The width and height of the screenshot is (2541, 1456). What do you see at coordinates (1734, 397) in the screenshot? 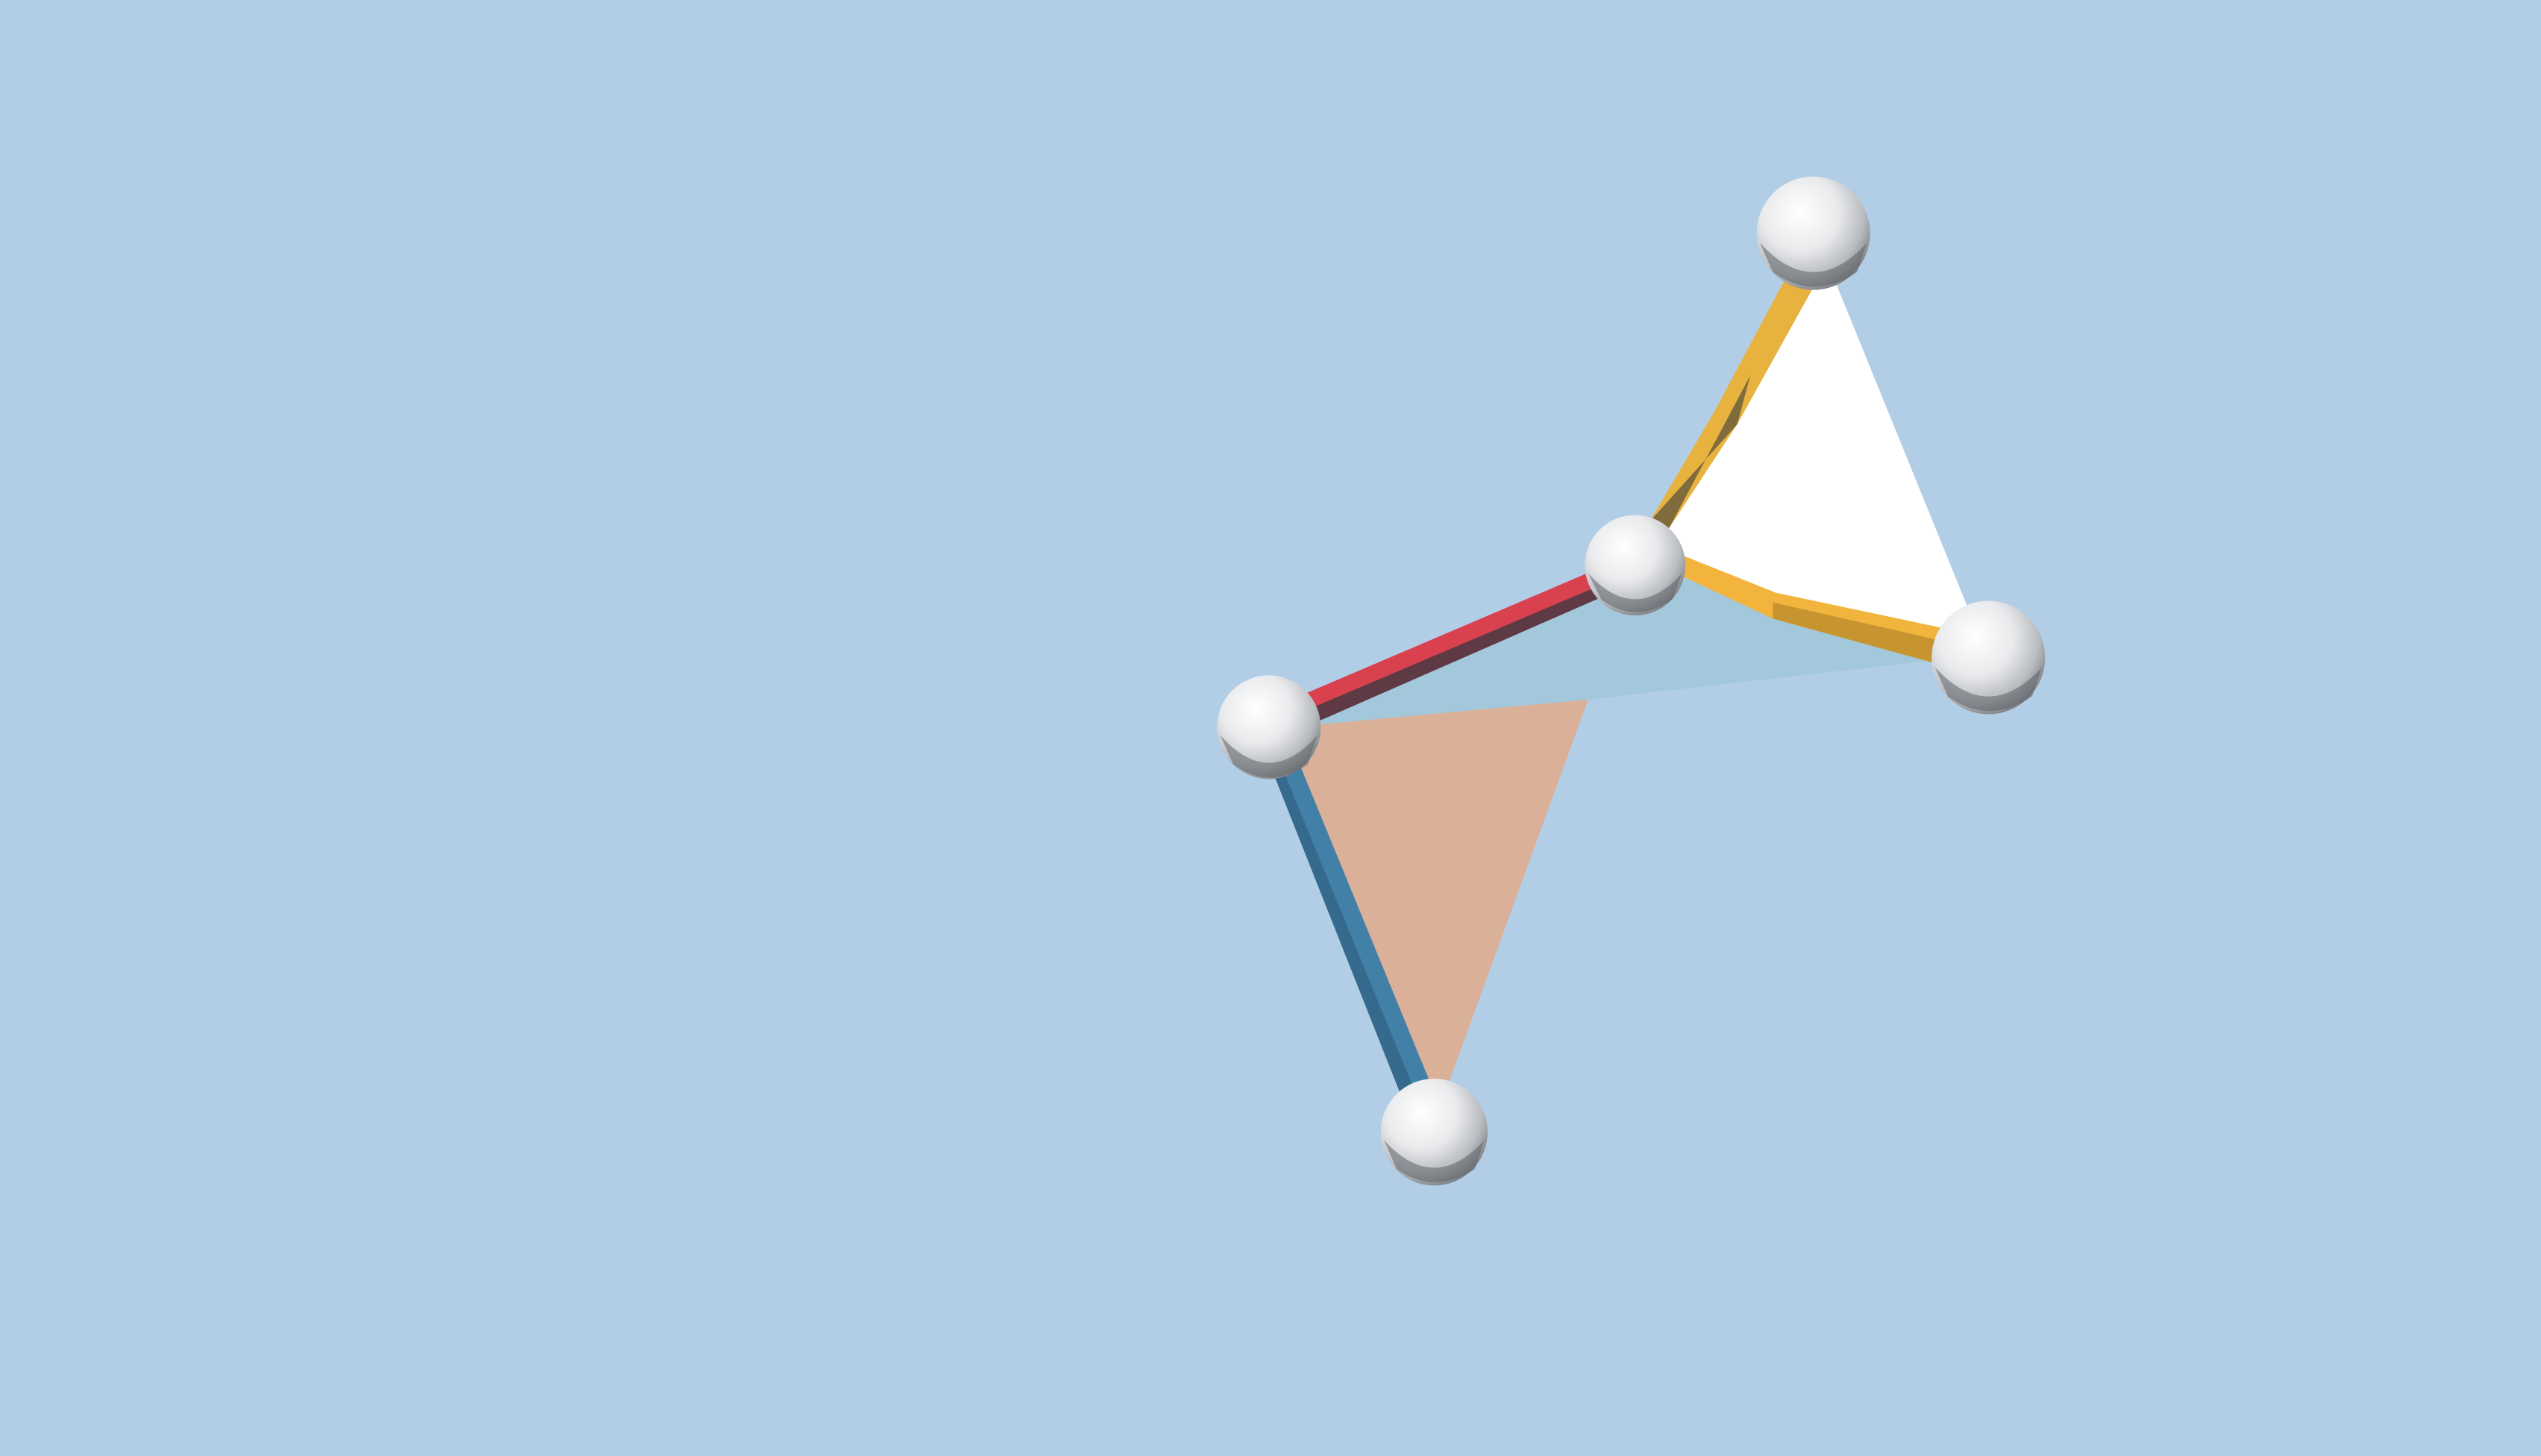
I see `top-yellow-strut` at bounding box center [1734, 397].